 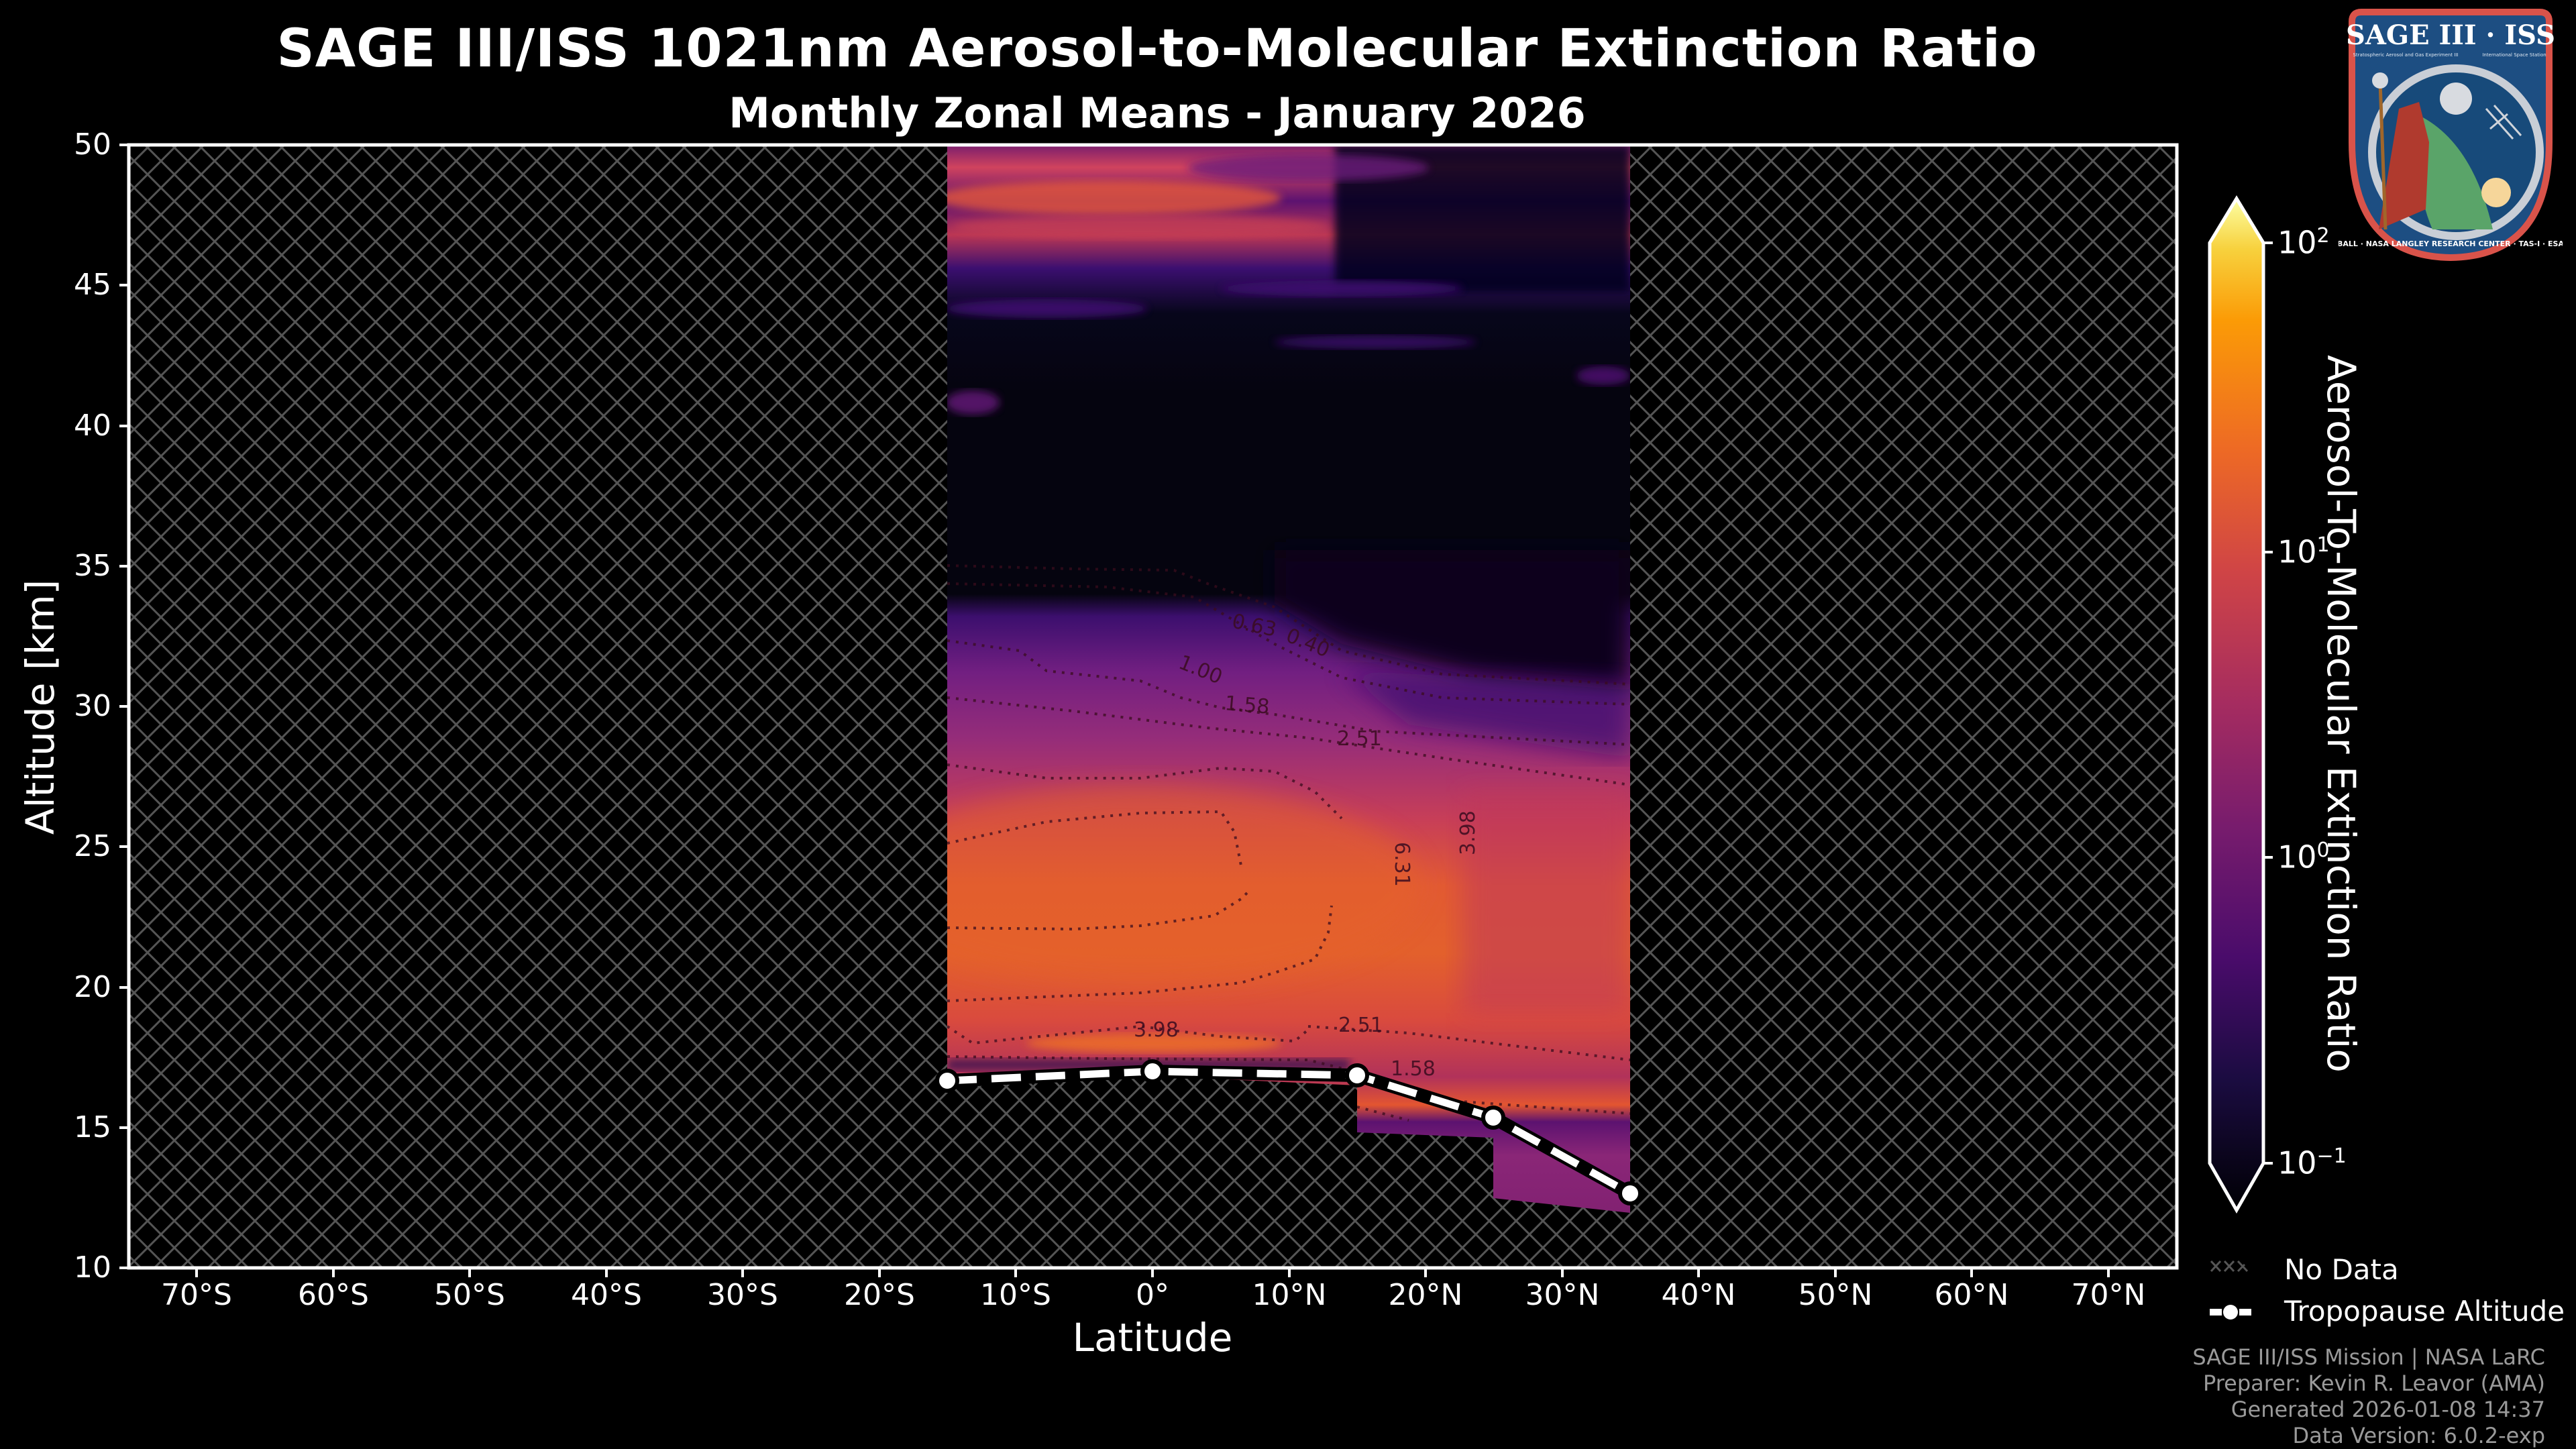 I want to click on x-tick-label: 0°, so click(x=1152, y=1295).